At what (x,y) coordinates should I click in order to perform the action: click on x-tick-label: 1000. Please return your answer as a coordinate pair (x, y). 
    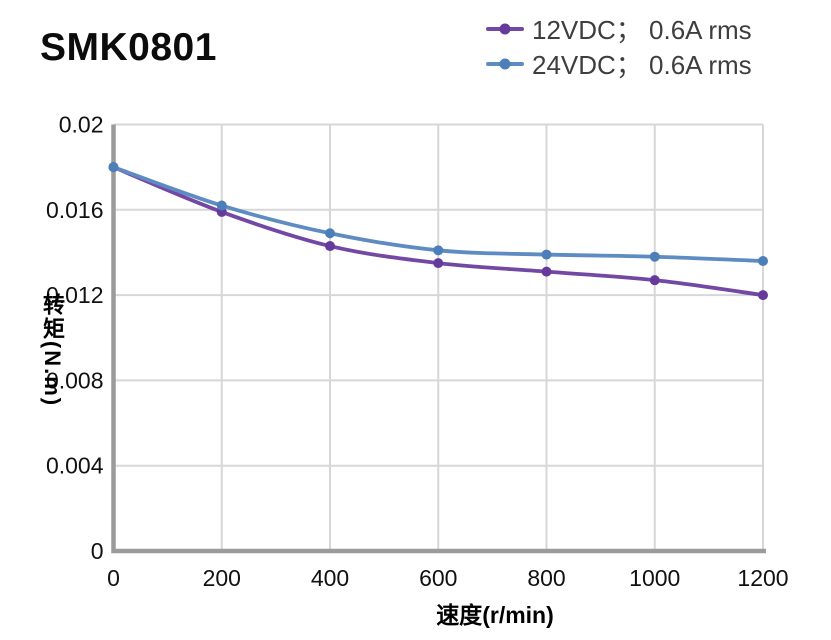
    Looking at the image, I should click on (654, 578).